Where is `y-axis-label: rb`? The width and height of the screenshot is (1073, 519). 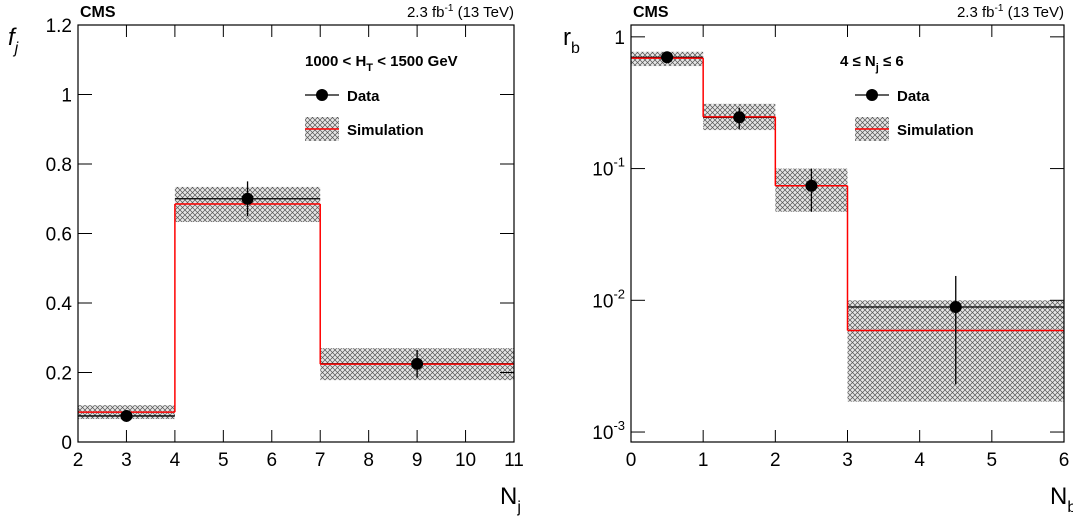
y-axis-label: rb is located at coordinates (571, 40).